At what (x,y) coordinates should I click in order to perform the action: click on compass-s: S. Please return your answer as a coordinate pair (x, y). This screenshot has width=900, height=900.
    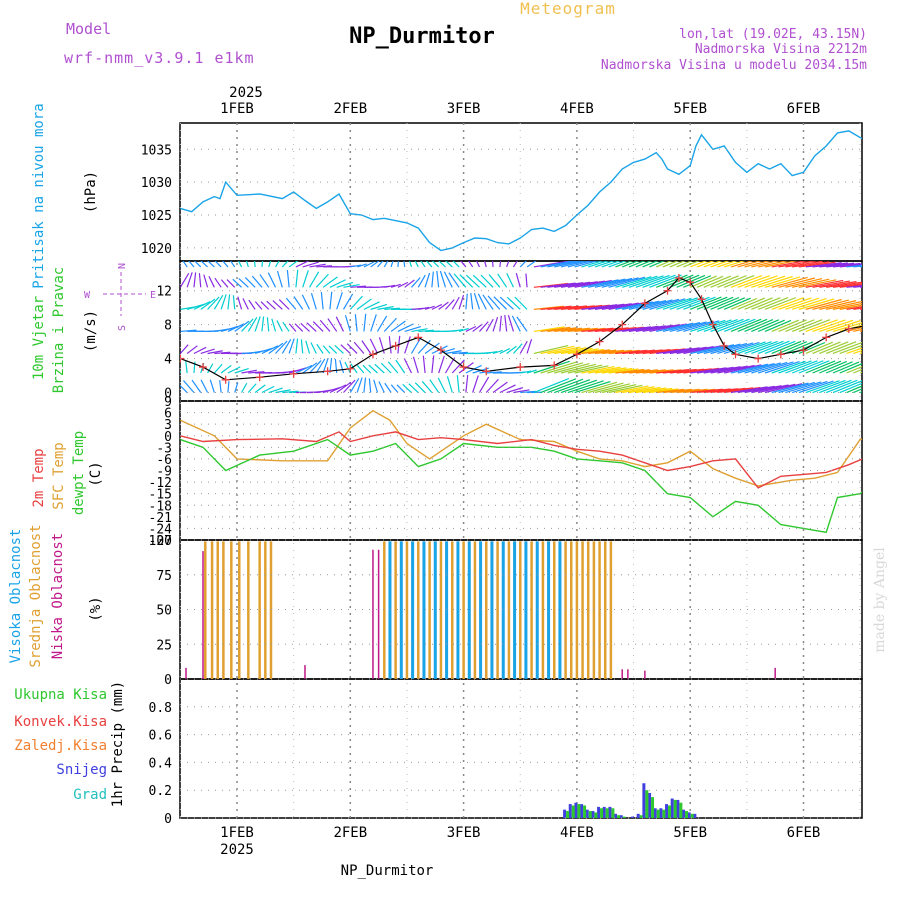
    Looking at the image, I should click on (122, 328).